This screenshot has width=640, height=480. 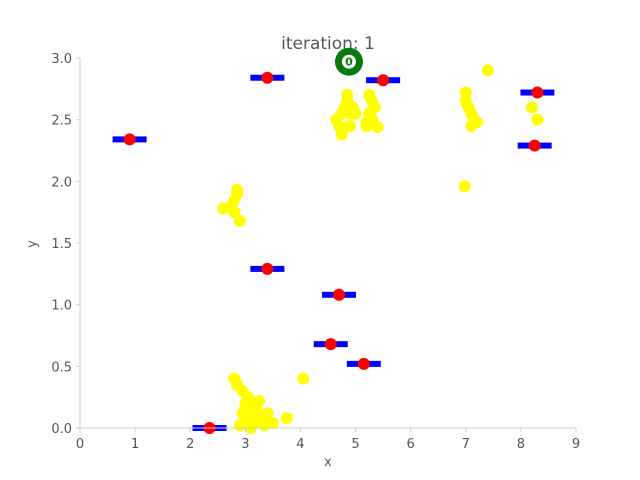 I want to click on x-tick-label: 2, so click(x=190, y=444).